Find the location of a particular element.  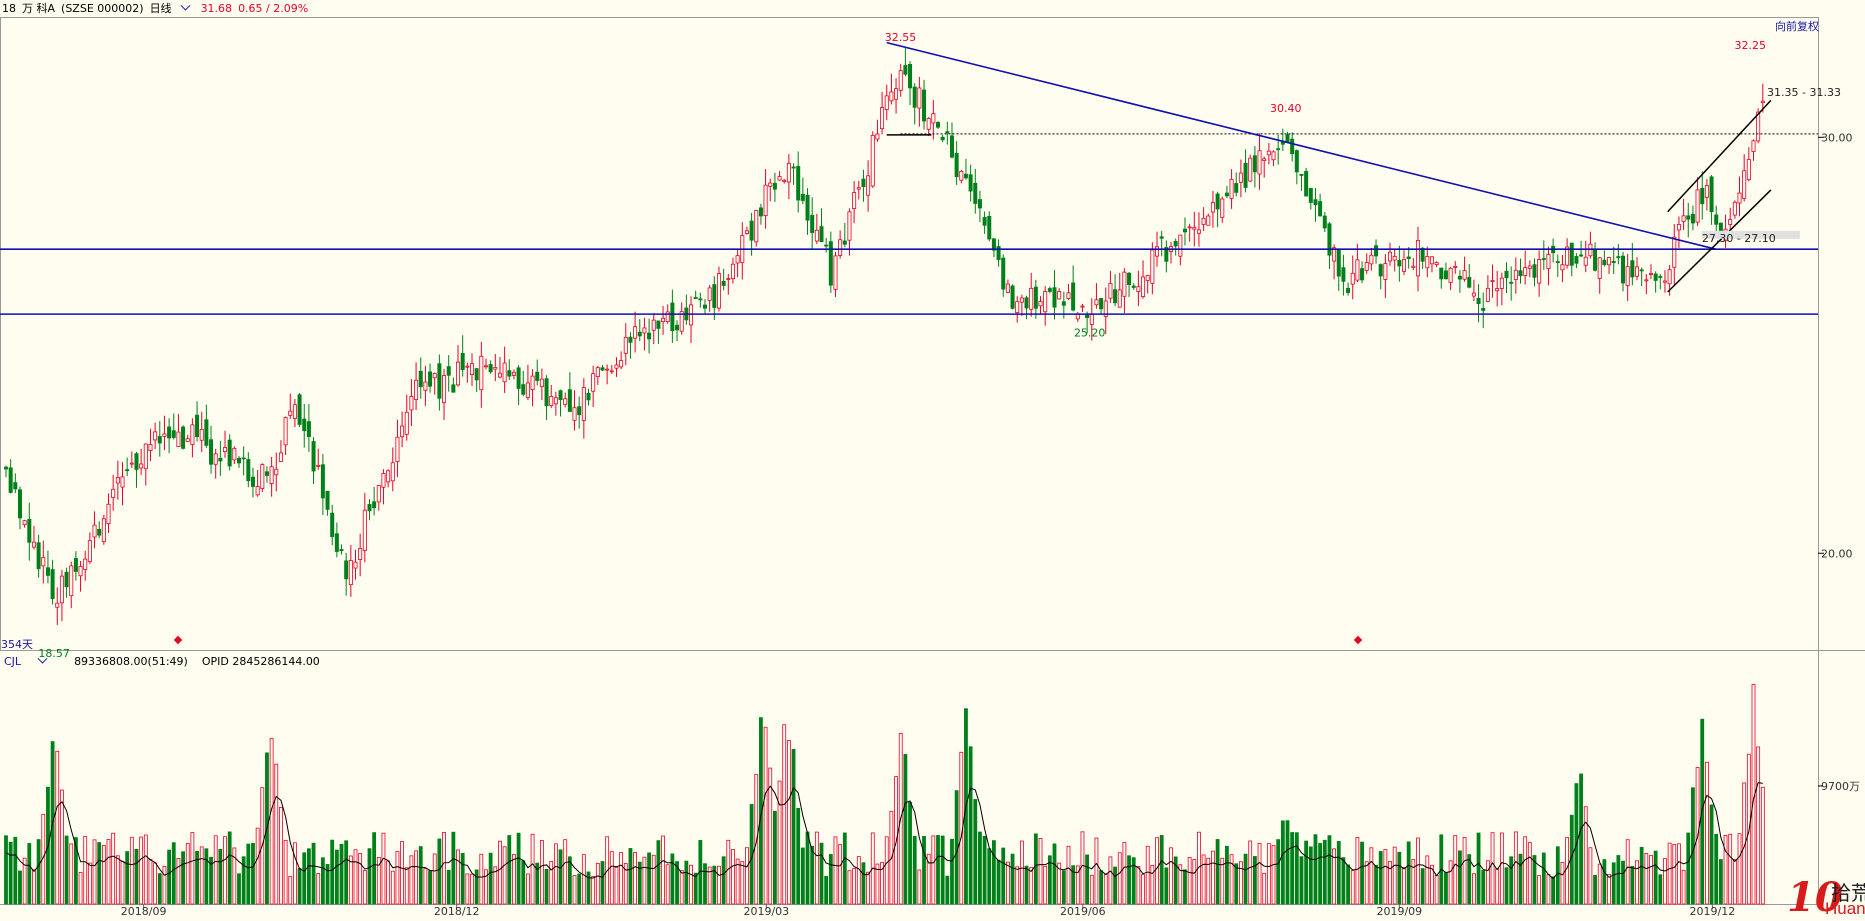

range-label: 27.30 - 27.10 is located at coordinates (1739, 238).